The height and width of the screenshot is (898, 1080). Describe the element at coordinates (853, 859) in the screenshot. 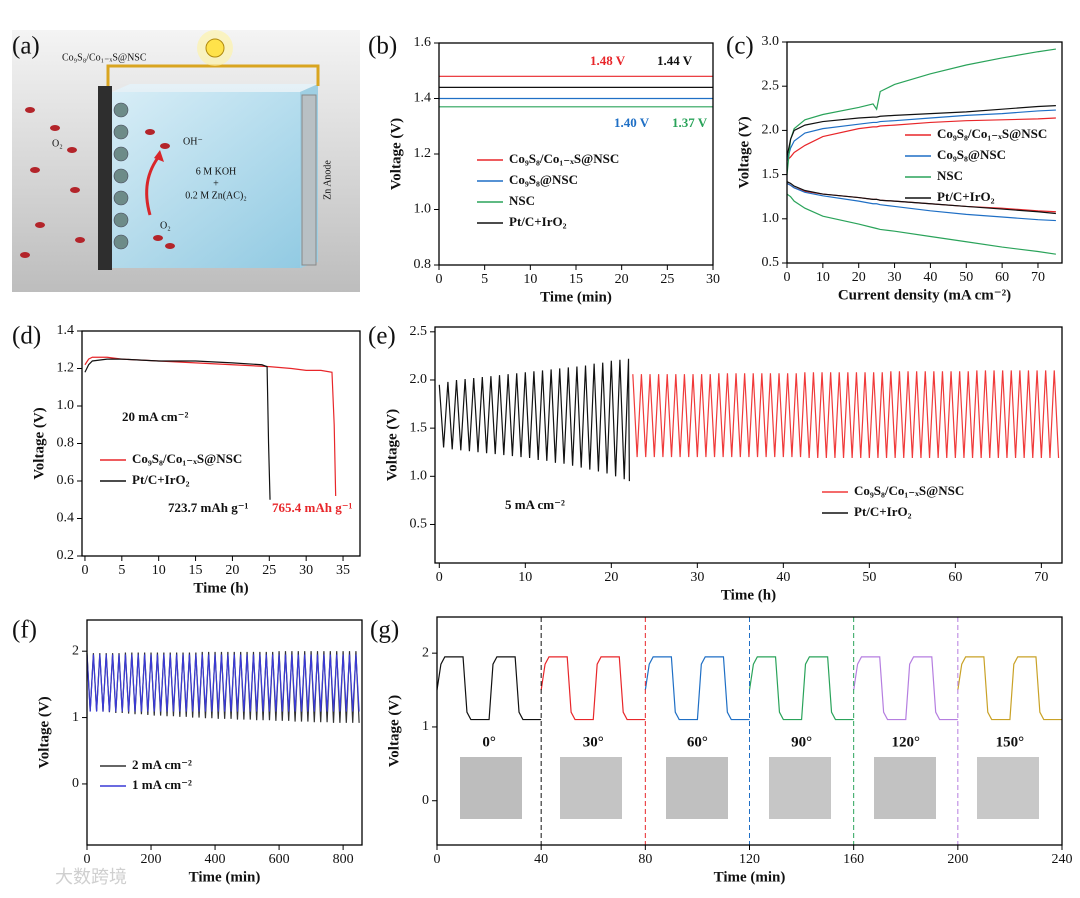

I see `x-tick-label: 160` at that location.